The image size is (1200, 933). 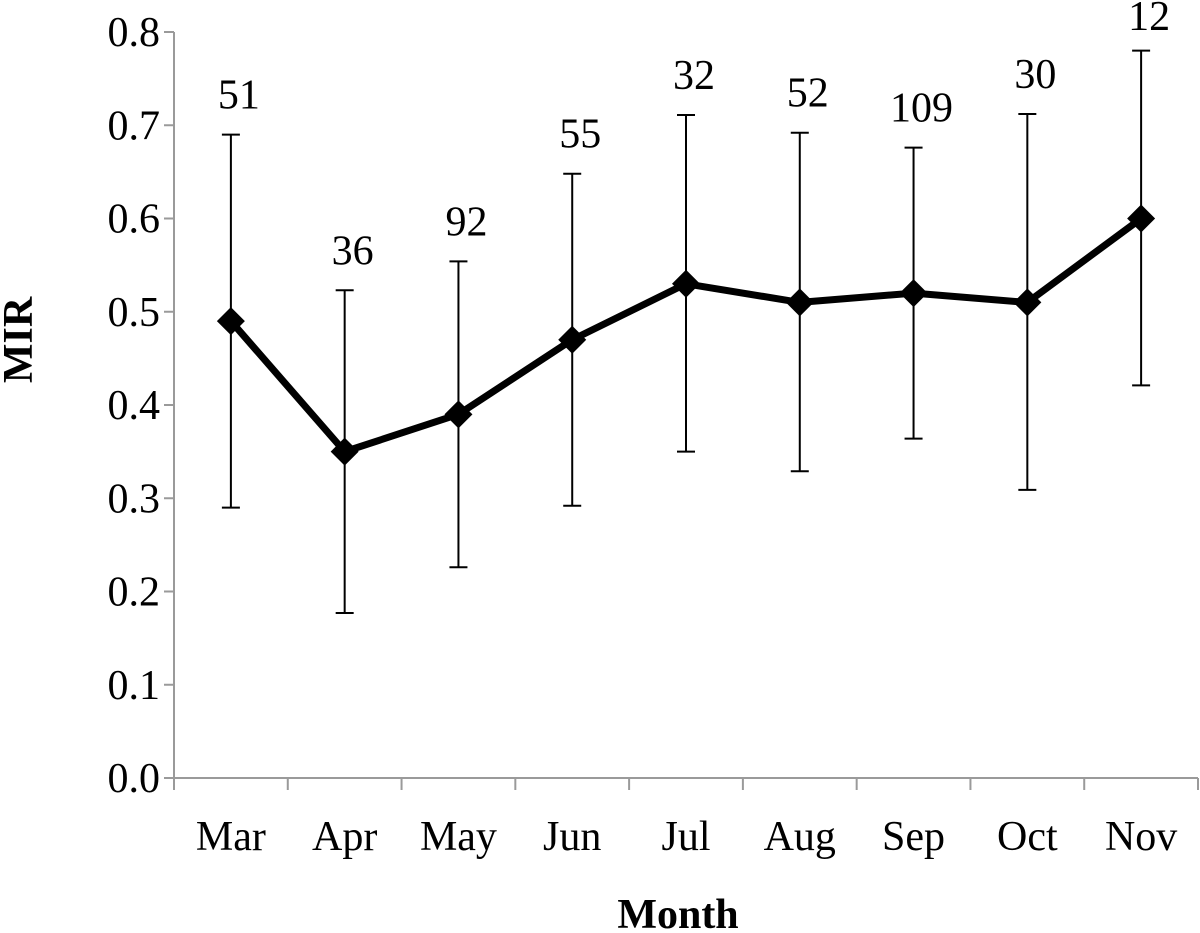 I want to click on data-label-apr: 36, so click(x=353, y=251).